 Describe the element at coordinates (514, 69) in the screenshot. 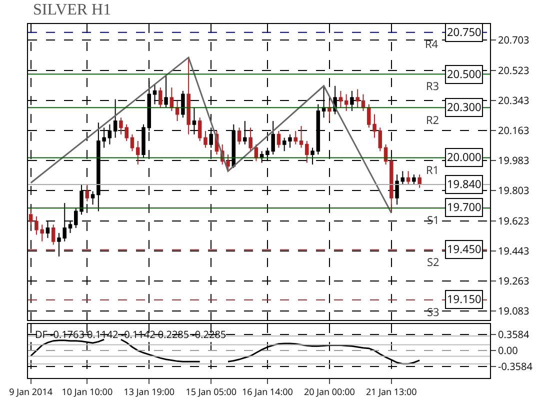

I see `y-tick-label: 20.523` at that location.